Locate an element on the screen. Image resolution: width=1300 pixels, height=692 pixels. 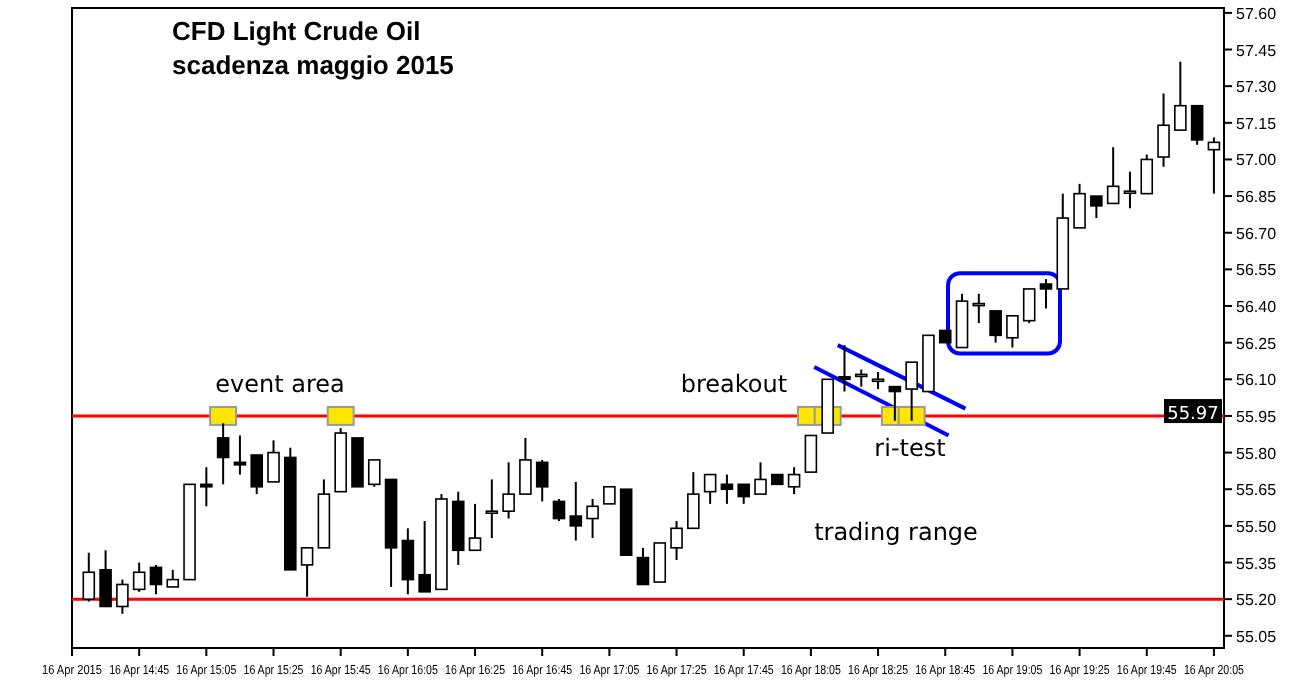
y-tick-label: 57.45 is located at coordinates (1257, 50).